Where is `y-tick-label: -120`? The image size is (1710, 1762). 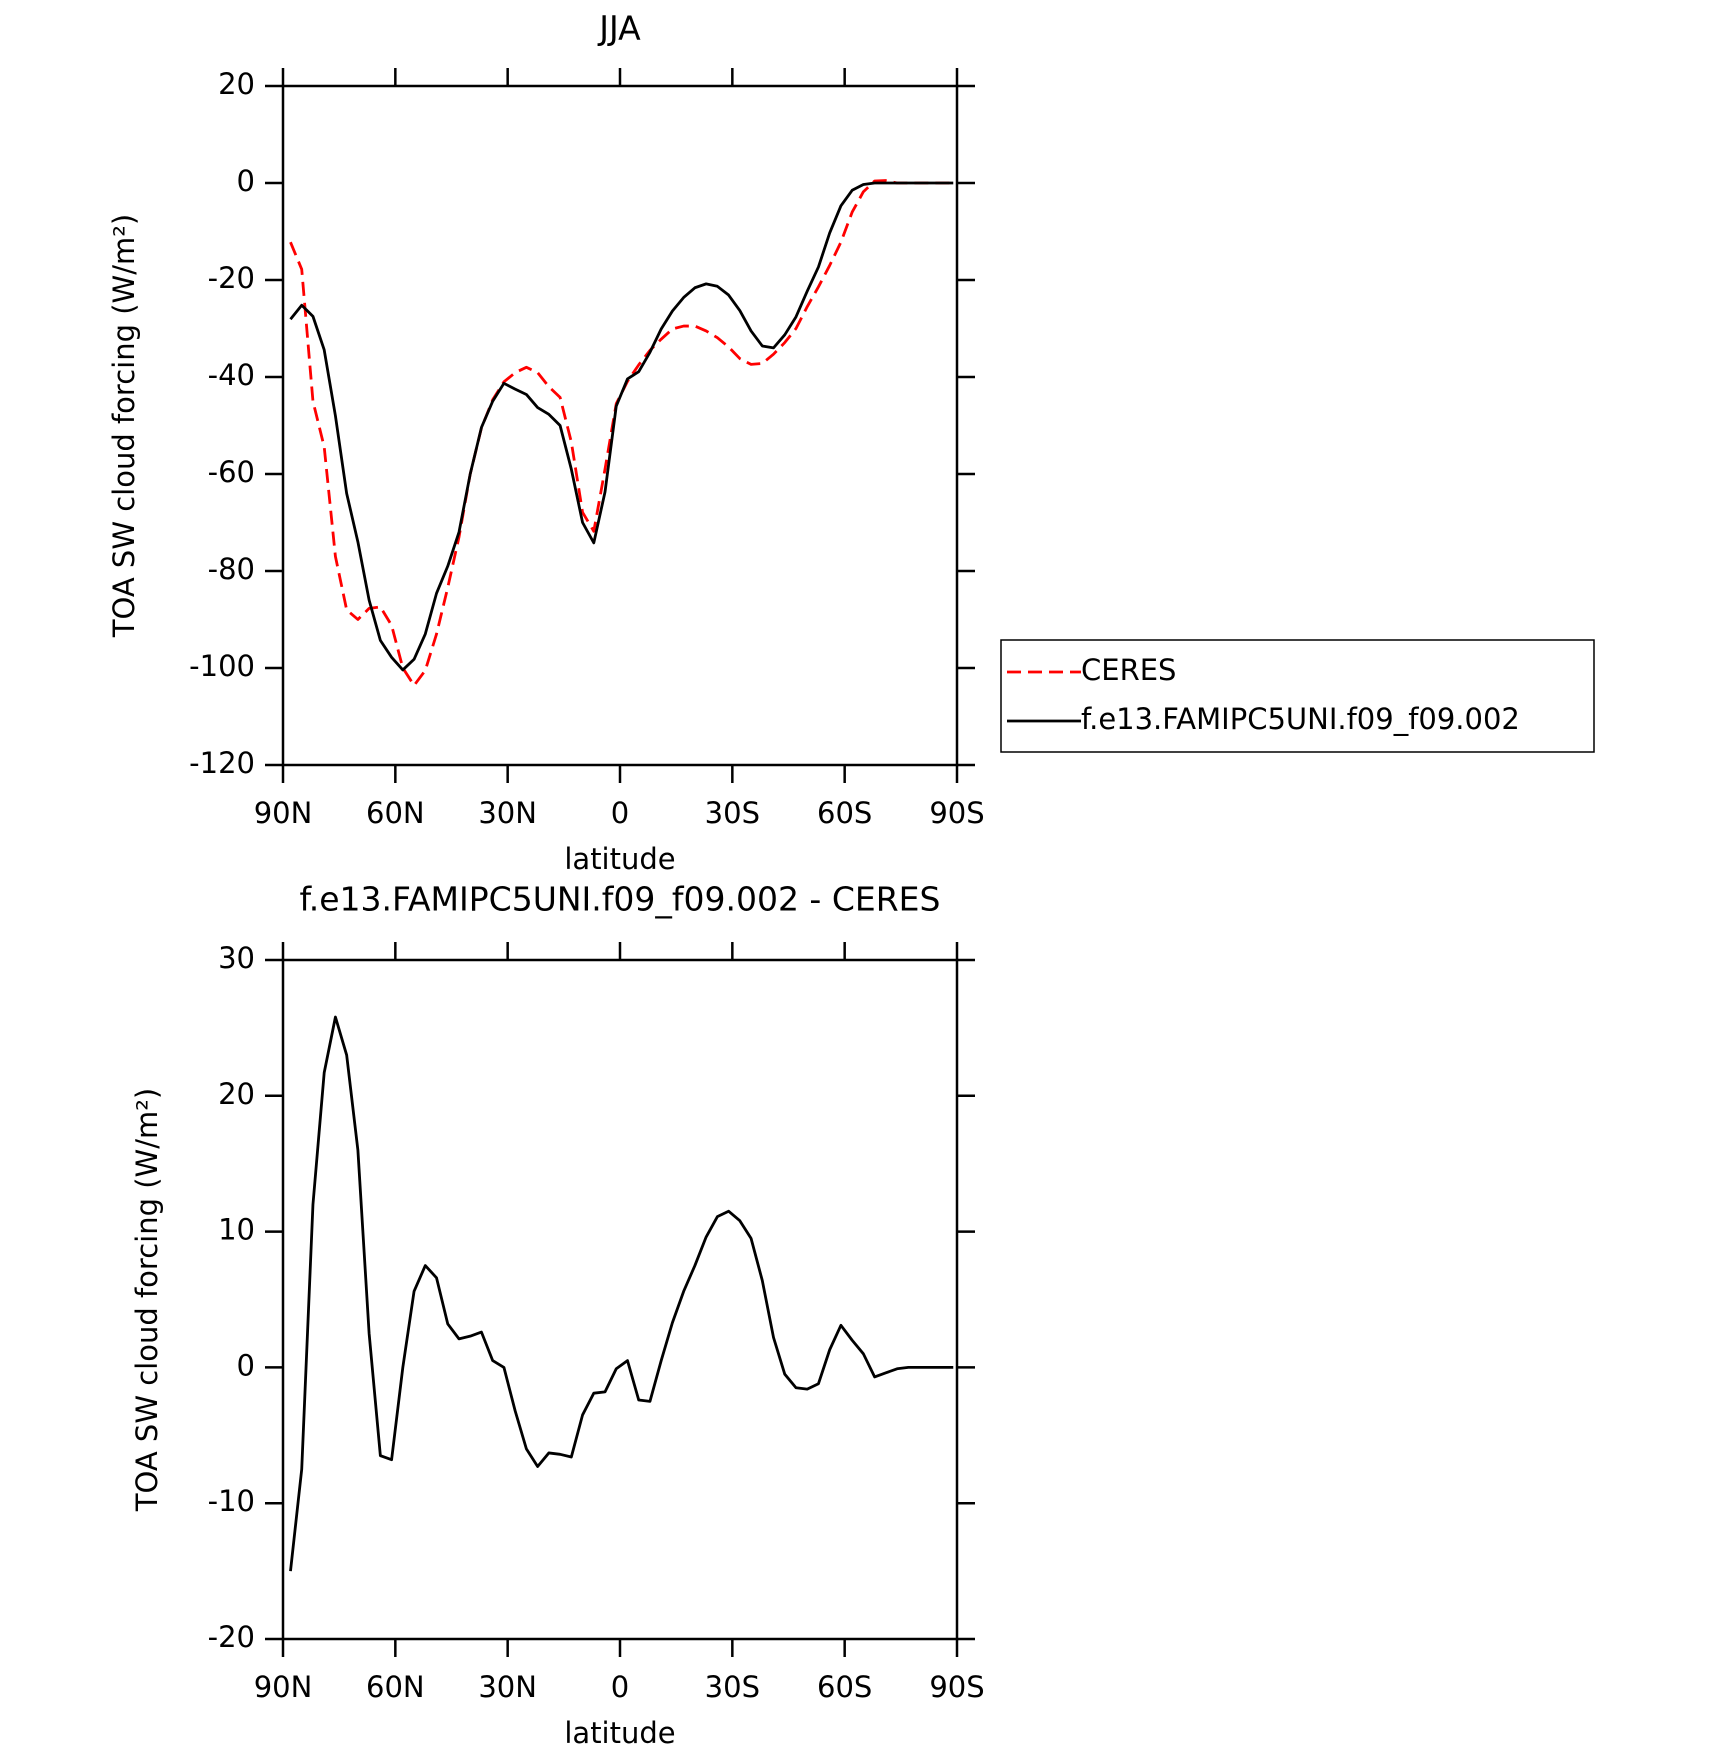 y-tick-label: -120 is located at coordinates (222, 763).